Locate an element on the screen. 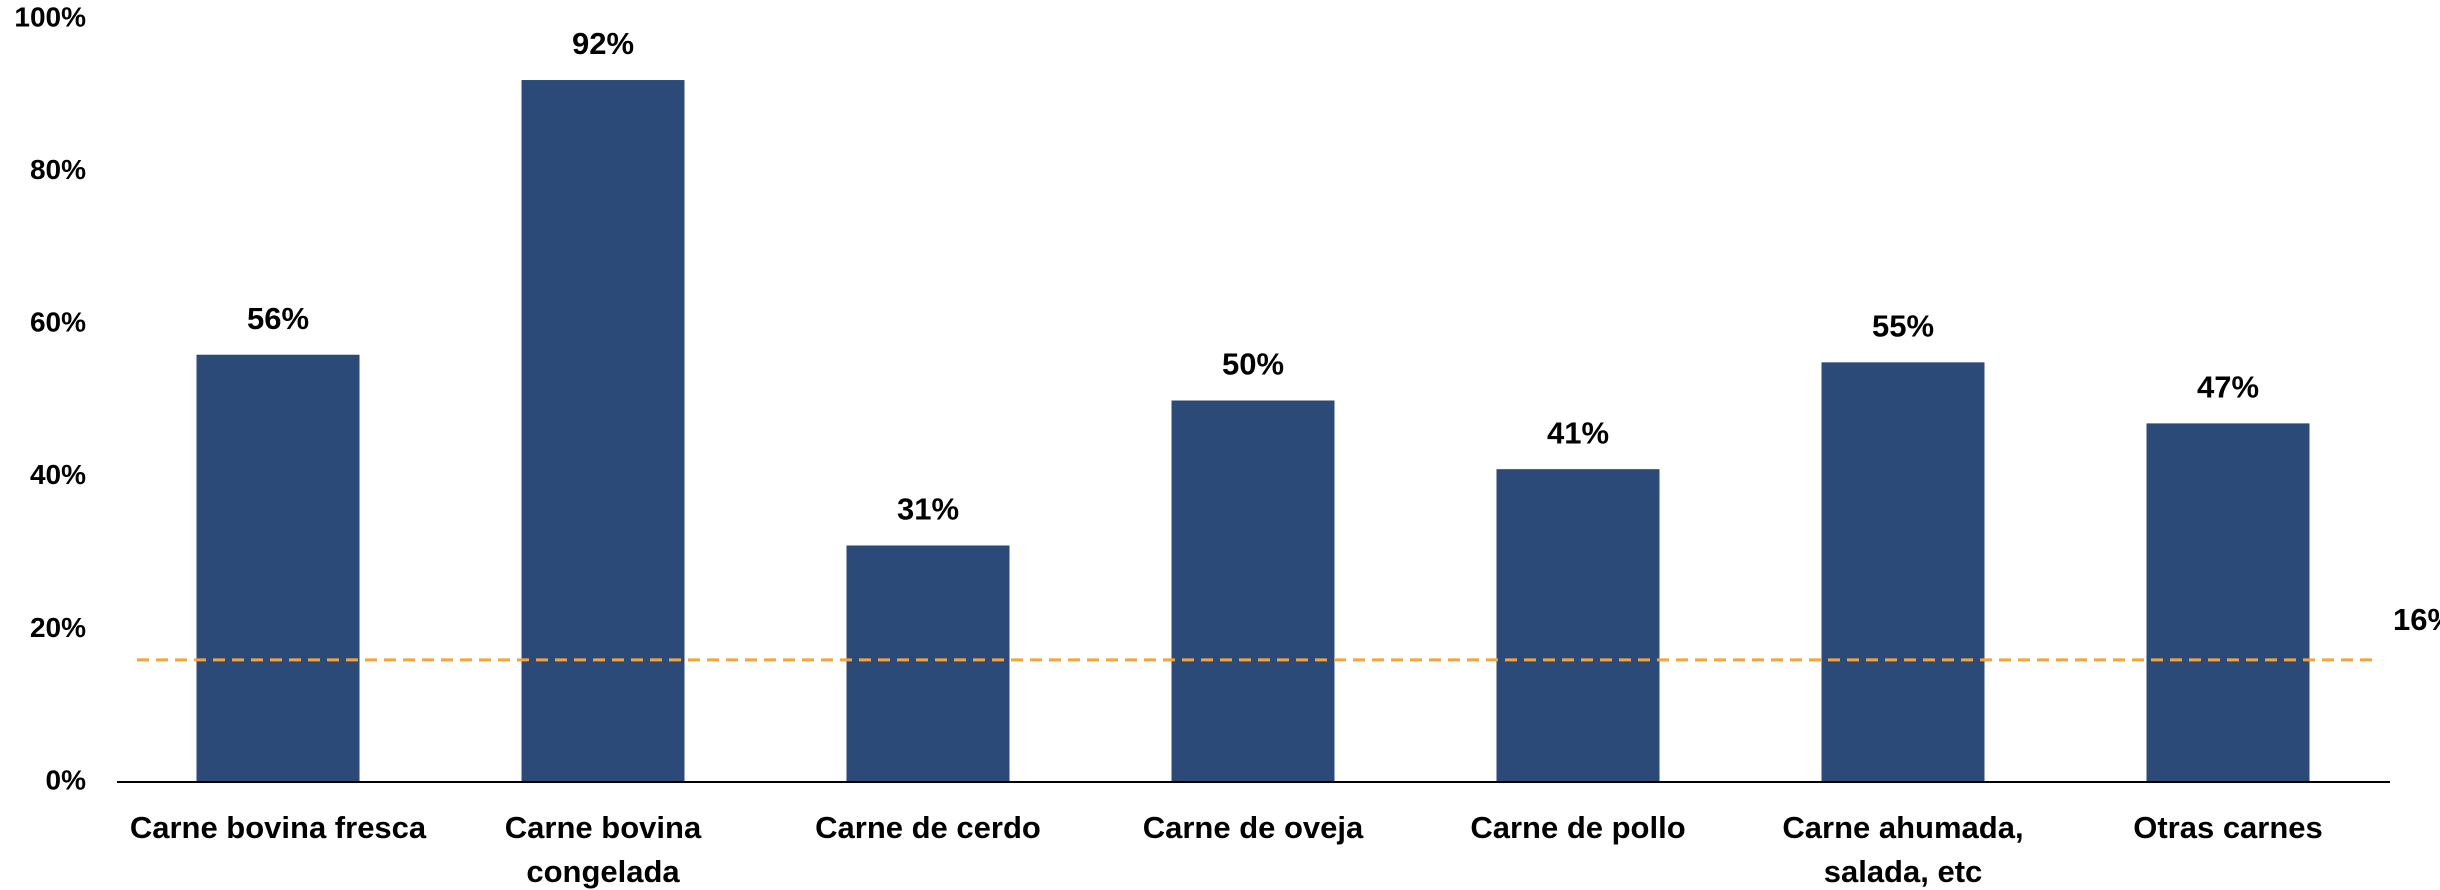 This screenshot has width=2440, height=890. value-label: 41% is located at coordinates (1578, 432).